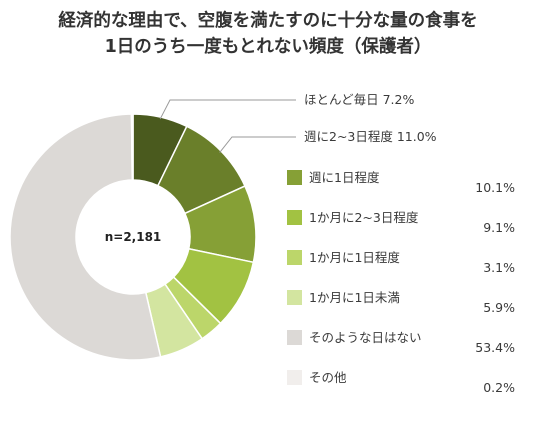  Describe the element at coordinates (354, 257) in the screenshot. I see `legend-label-5: 1か月に1日程度` at that location.